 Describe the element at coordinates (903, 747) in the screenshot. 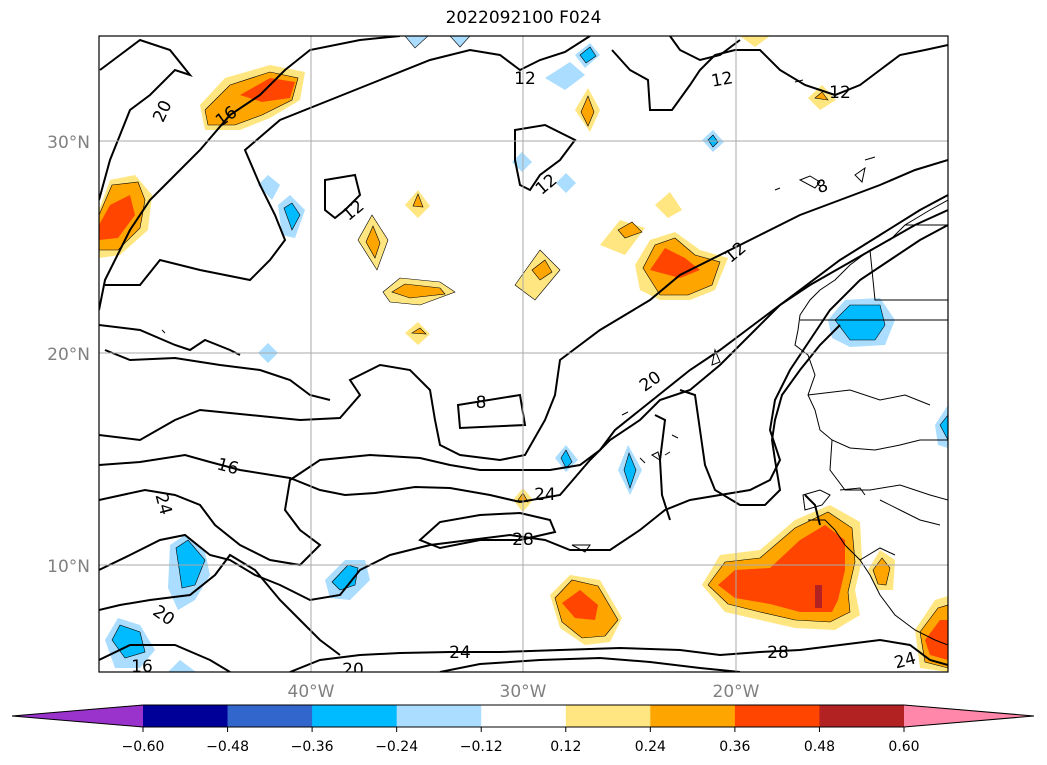

I see `colorbar-tick-label: 0.60` at that location.